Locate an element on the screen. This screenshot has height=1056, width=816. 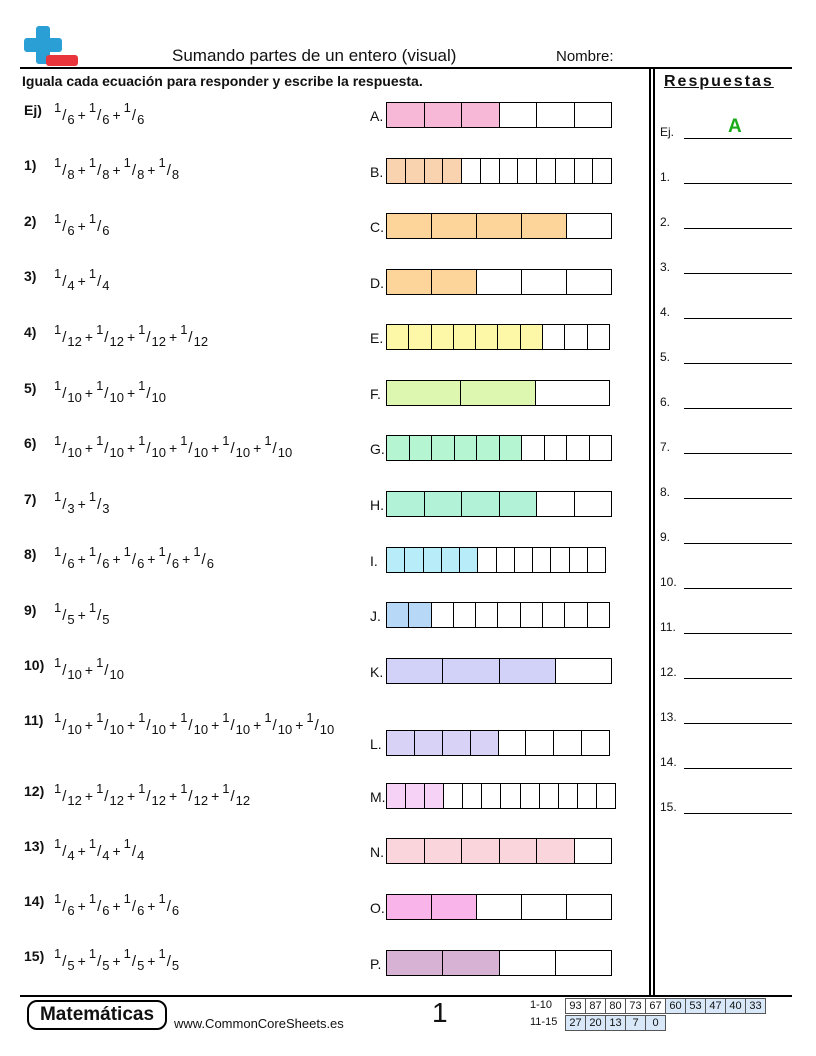
score-cell: 47 is located at coordinates (715, 1006).